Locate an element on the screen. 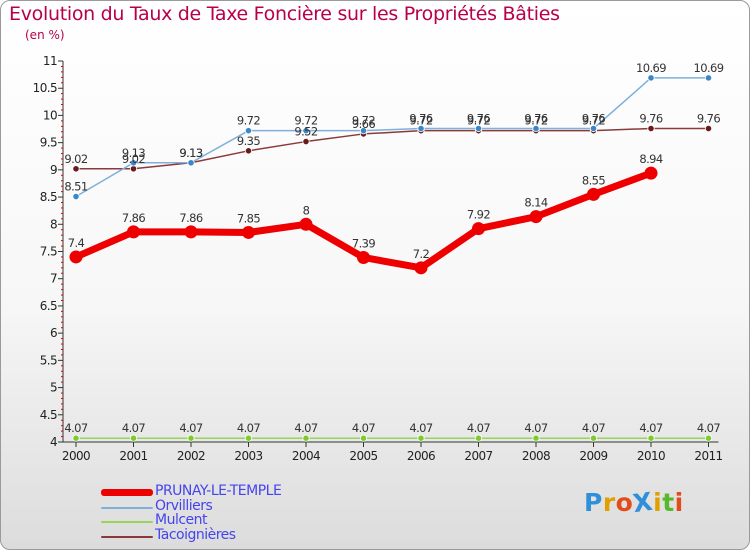 This screenshot has height=550, width=750. data-label-tacoignieres: 9.02 is located at coordinates (133, 159).